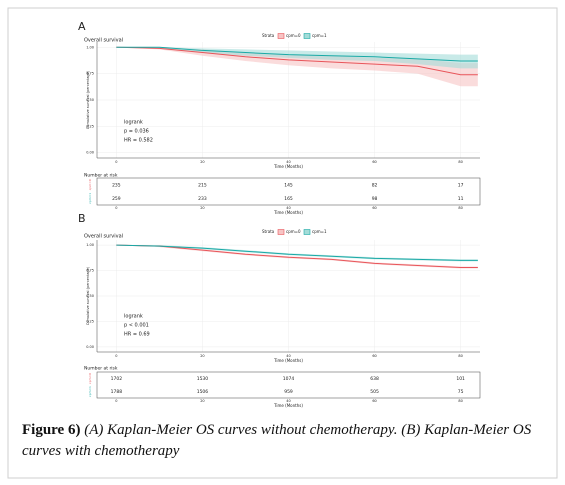 The height and width of the screenshot is (485, 565). I want to click on confidence-band, so click(297, 253).